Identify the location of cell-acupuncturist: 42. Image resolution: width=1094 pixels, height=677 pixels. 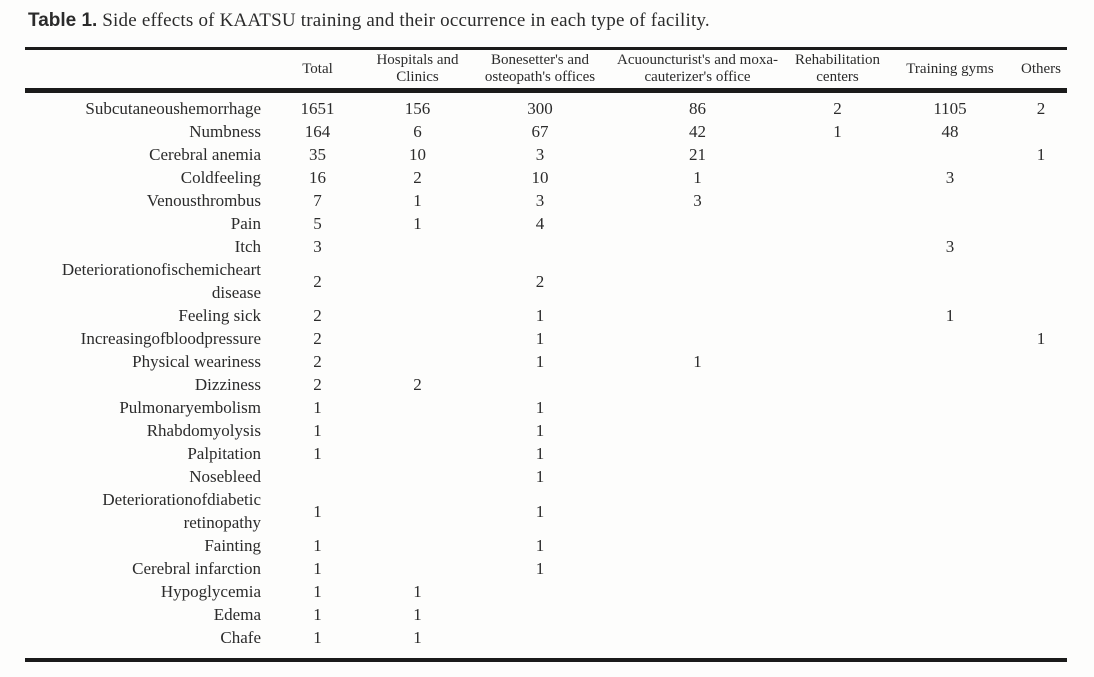
(697, 131).